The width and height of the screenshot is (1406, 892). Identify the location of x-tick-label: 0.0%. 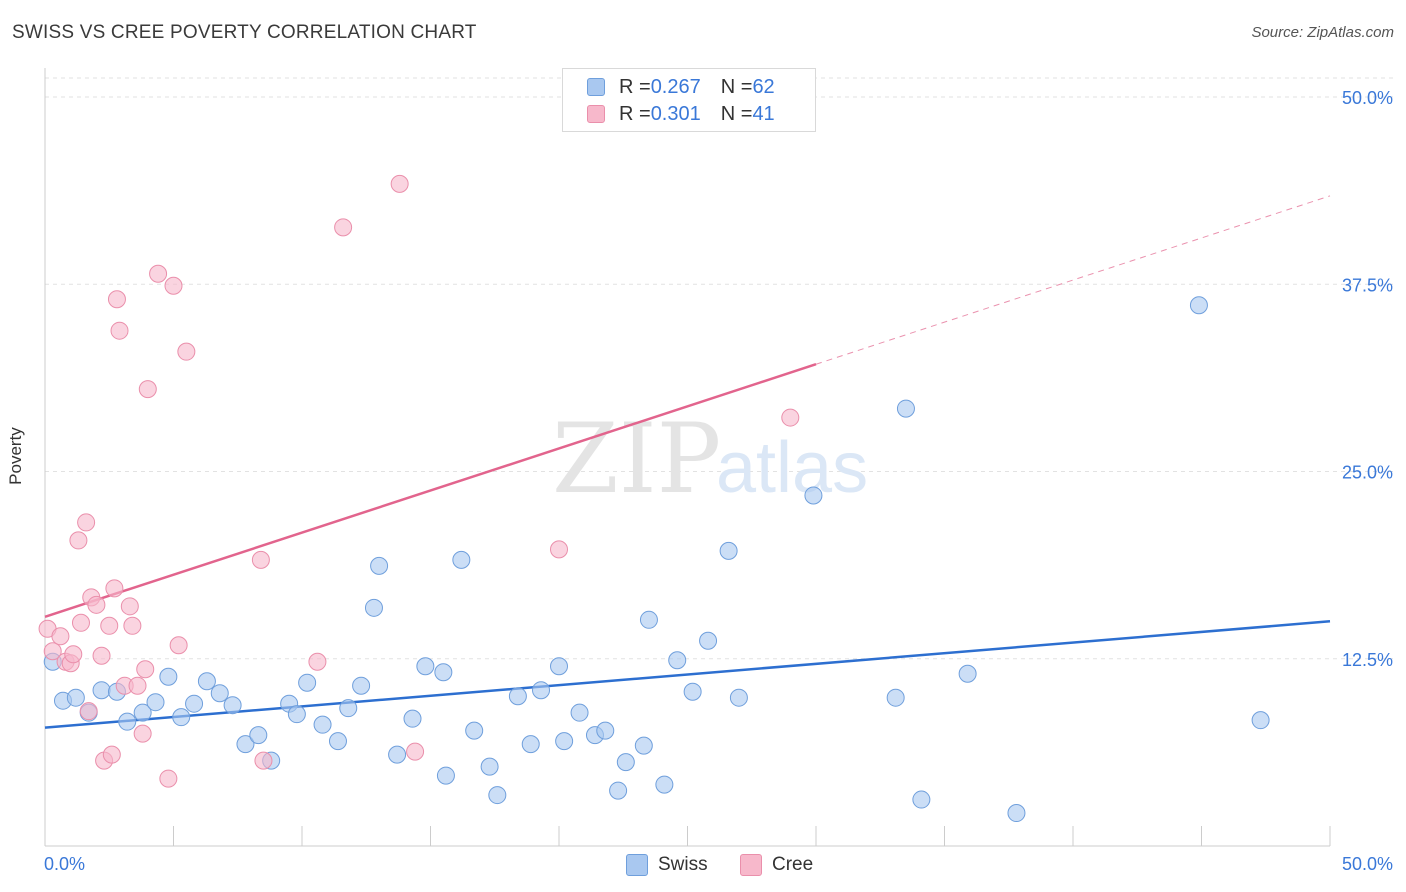
(64, 864).